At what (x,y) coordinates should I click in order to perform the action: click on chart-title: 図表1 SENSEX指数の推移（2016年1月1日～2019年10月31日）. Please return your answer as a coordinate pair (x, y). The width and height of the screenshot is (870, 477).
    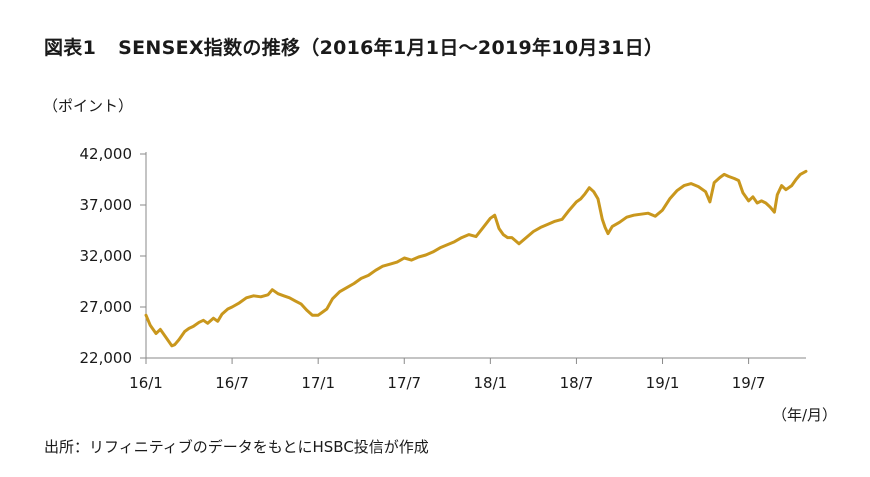
    Looking at the image, I should click on (353, 46).